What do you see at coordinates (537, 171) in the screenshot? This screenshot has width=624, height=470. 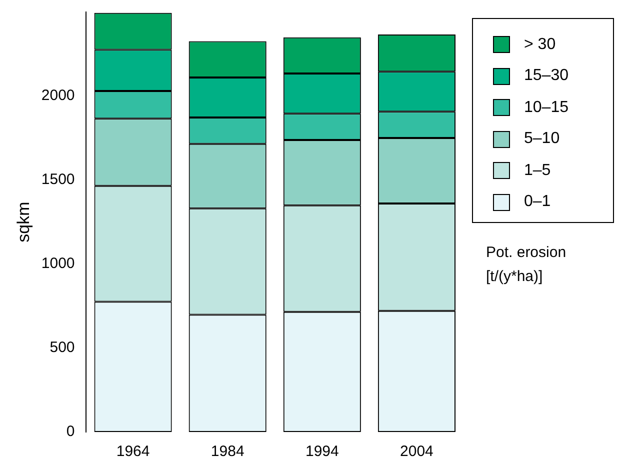 I see `legend-label: 1–5` at bounding box center [537, 171].